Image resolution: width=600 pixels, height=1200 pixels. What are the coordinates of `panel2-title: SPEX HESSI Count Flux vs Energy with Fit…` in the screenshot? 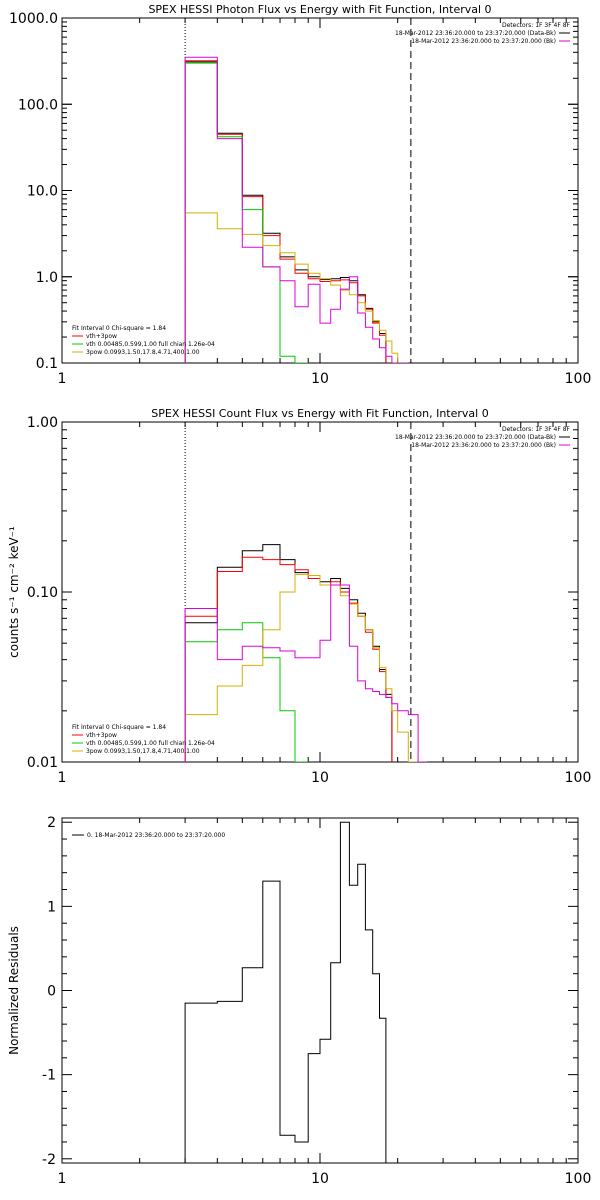 It's located at (319, 413).